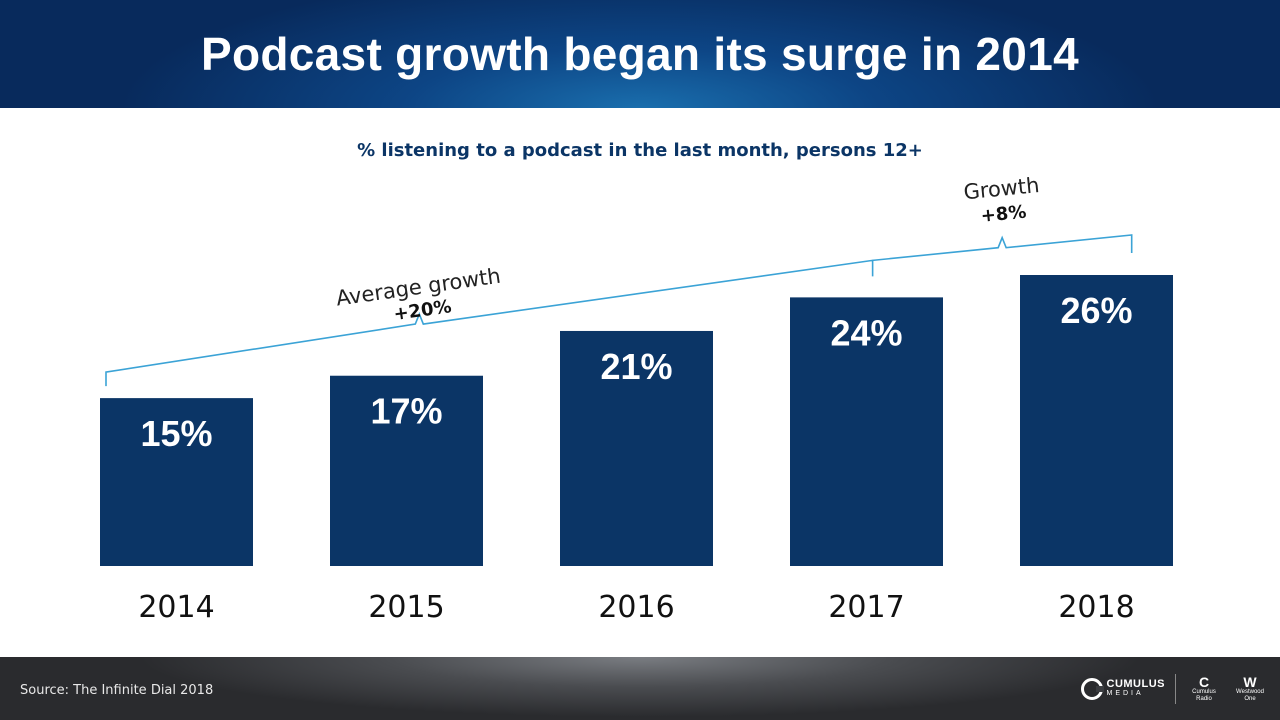  I want to click on annotation-recent-growth-label: Growth, so click(1001, 188).